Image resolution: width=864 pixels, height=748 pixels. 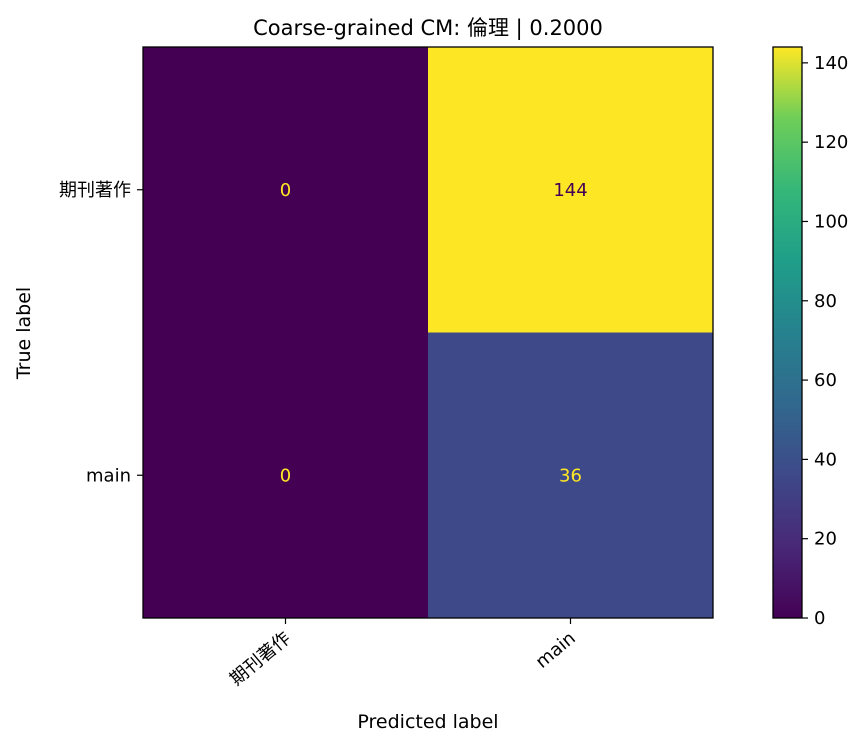 What do you see at coordinates (101, 333) in the screenshot?
I see `y-axis-ticks: 期刊著作 main` at bounding box center [101, 333].